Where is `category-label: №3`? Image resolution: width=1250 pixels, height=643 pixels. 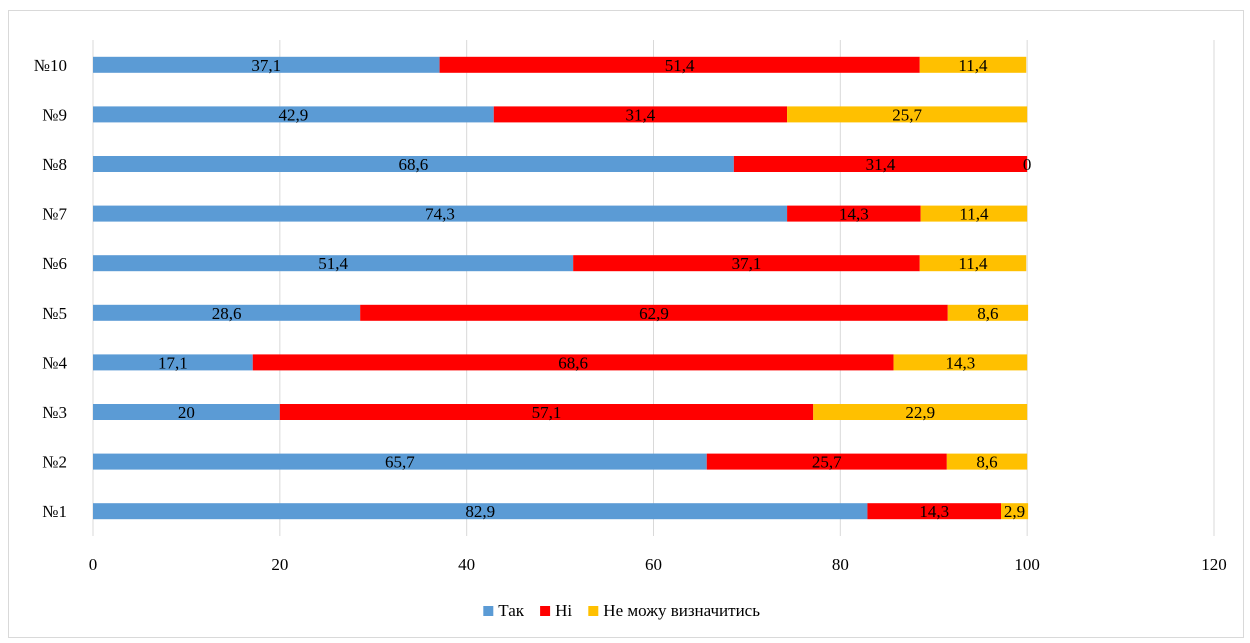 category-label: №3 is located at coordinates (54, 412).